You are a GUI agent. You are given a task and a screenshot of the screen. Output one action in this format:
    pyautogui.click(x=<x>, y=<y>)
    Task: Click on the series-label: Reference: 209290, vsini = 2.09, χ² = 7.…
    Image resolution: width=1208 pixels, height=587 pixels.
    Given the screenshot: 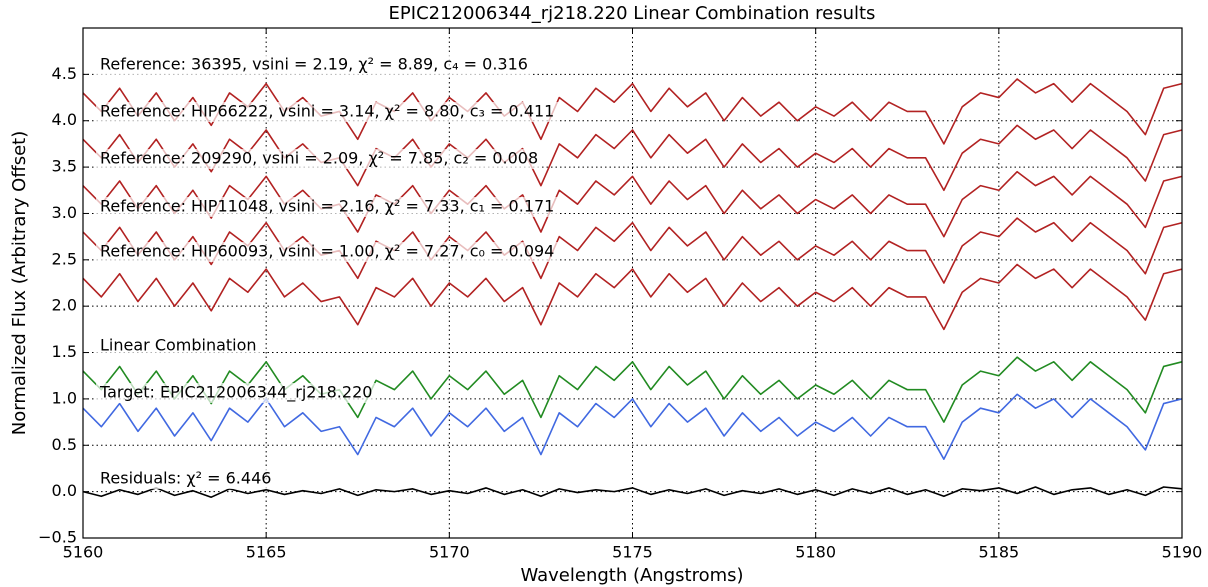 What is the action you would take?
    pyautogui.click(x=319, y=158)
    